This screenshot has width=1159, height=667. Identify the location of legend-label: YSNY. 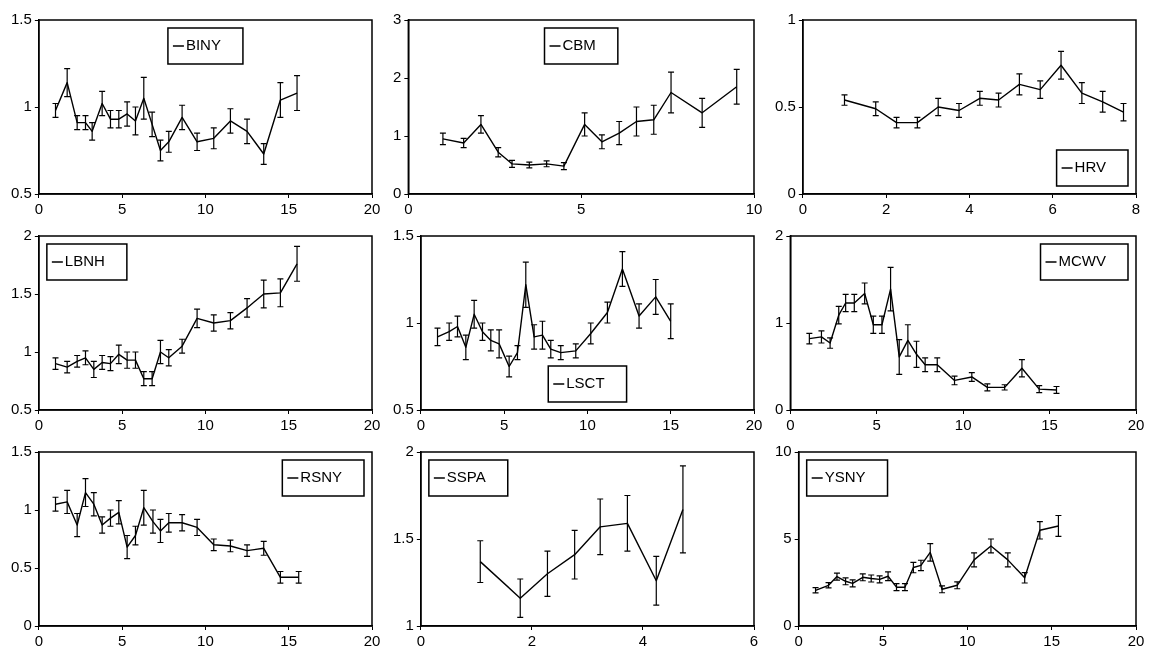
(845, 477).